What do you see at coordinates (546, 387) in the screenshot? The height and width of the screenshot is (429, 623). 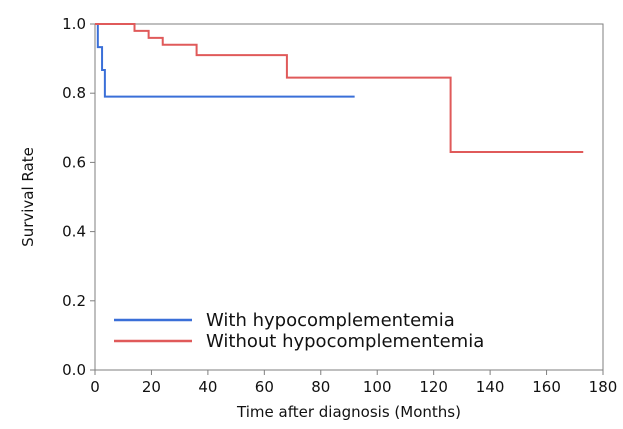 I see `x-tick-label: 160` at bounding box center [546, 387].